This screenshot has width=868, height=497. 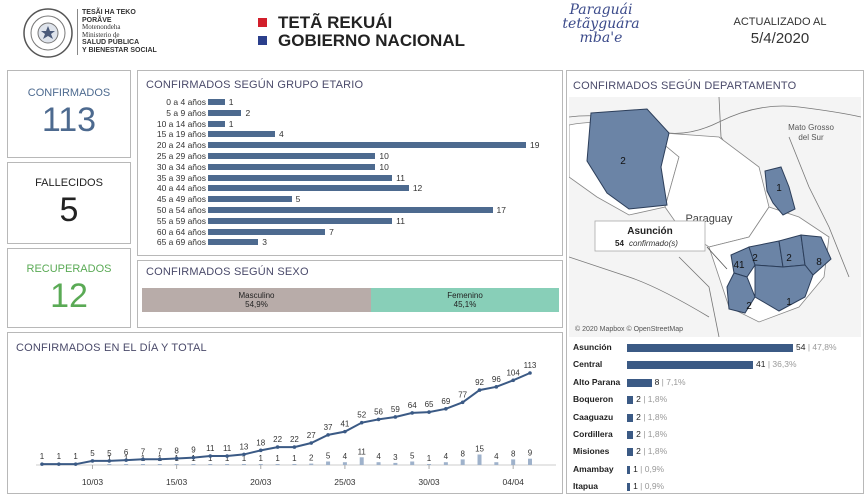 I want to click on department-value: 2 | 1,8%, so click(x=651, y=417).